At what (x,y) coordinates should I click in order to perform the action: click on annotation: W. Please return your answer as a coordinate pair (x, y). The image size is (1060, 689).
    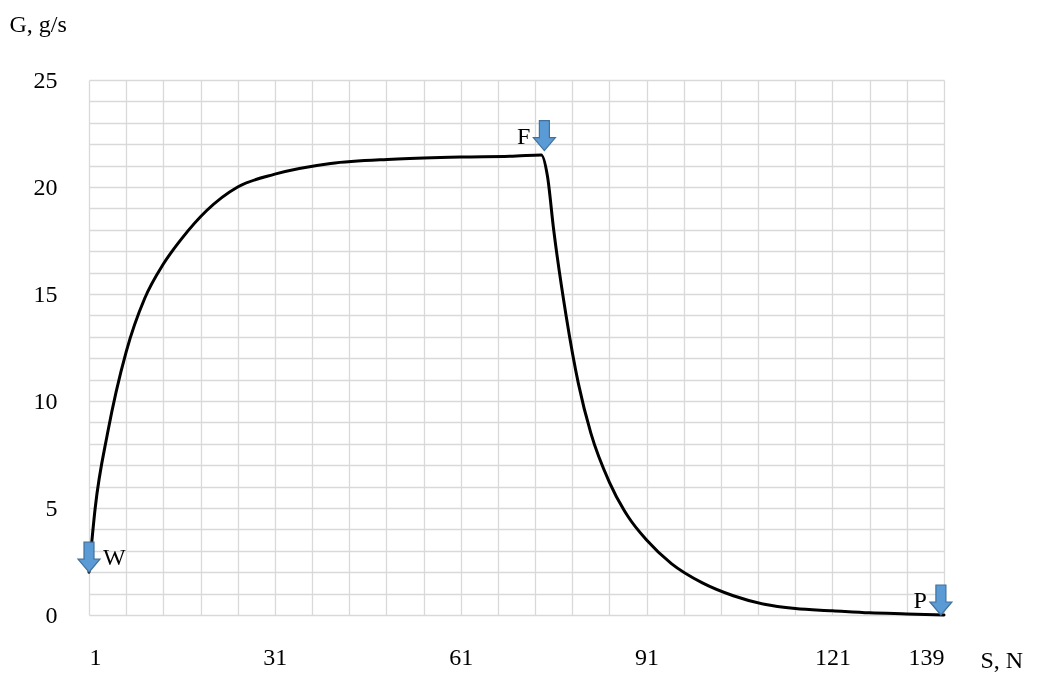
    Looking at the image, I should click on (114, 557).